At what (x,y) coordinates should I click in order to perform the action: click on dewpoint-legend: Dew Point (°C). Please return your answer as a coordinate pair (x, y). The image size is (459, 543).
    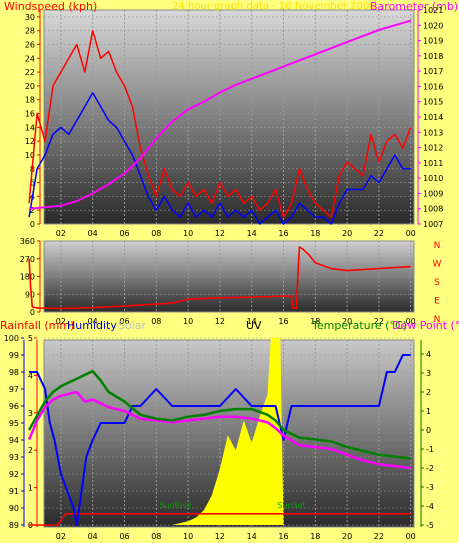
    Looking at the image, I should click on (425, 325).